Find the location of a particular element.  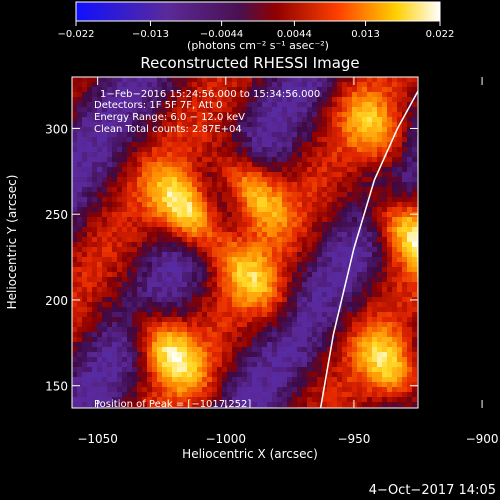

colorbar-tick-label: −0.022 is located at coordinates (75, 34).